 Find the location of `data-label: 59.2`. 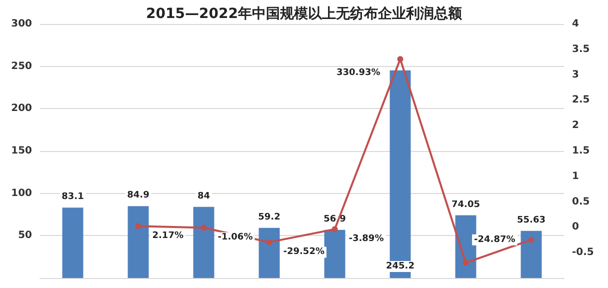

data-label: 59.2 is located at coordinates (269, 217).